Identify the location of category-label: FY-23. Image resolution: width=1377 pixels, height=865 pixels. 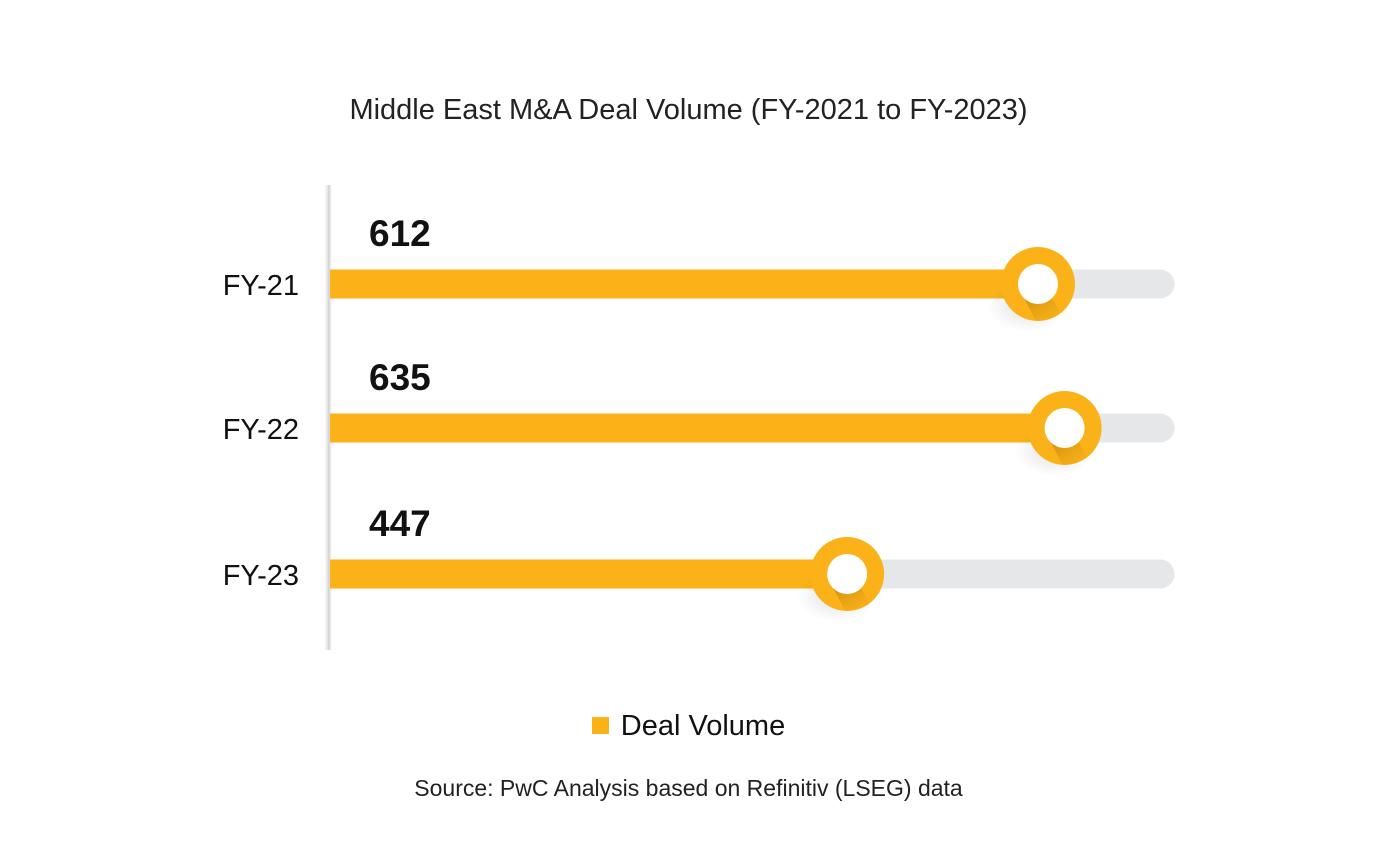
(261, 576).